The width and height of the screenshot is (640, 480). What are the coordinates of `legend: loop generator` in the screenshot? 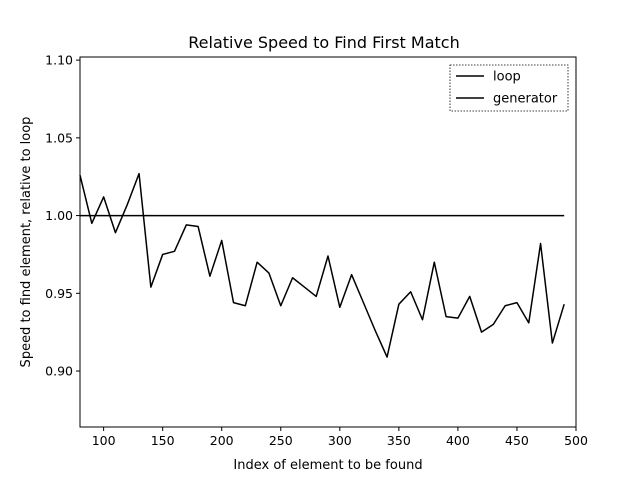 It's located at (509, 88).